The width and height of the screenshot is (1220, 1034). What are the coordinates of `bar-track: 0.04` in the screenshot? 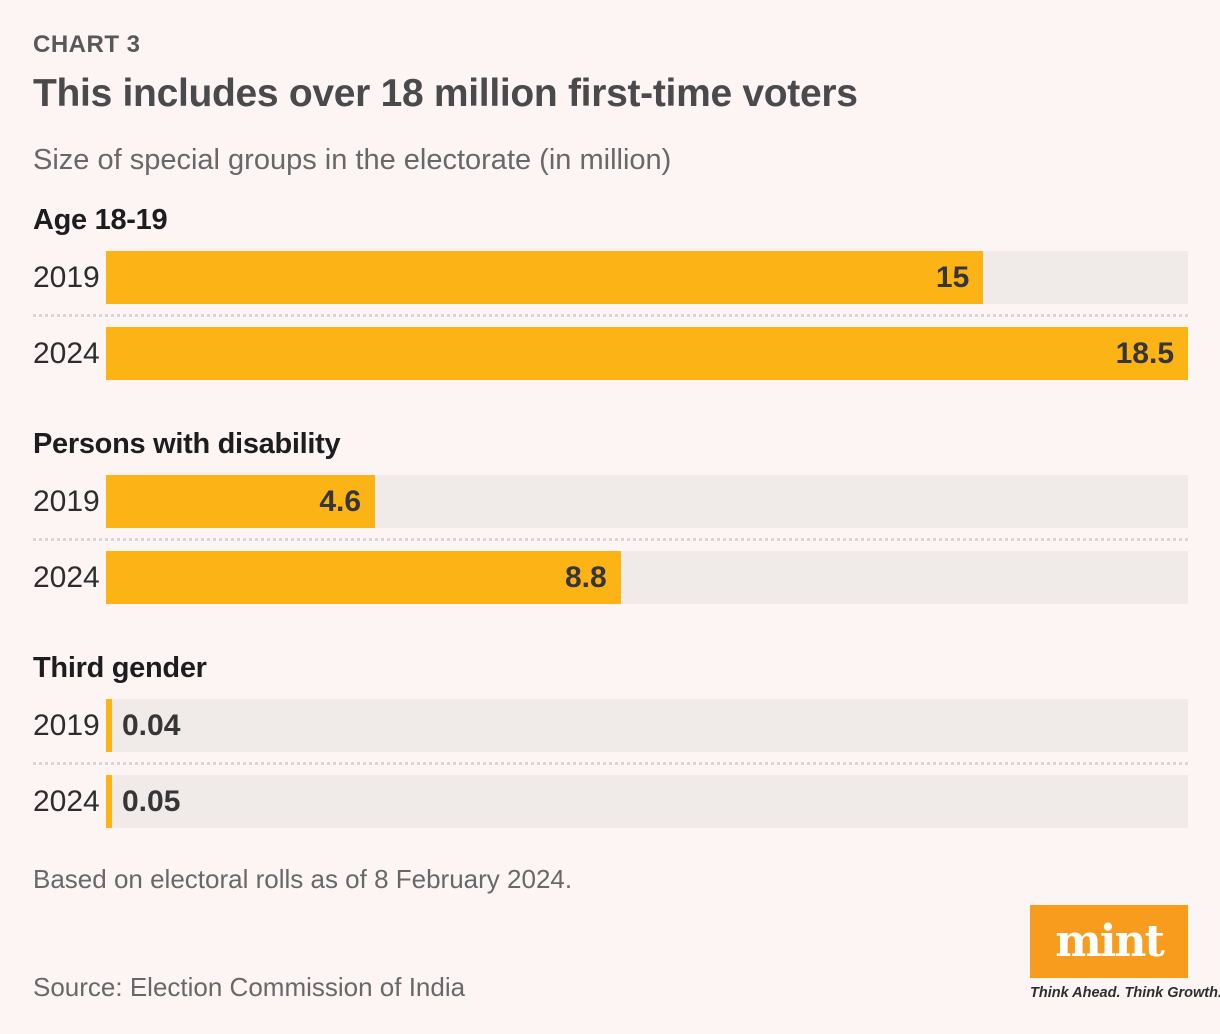 It's located at (647, 725).